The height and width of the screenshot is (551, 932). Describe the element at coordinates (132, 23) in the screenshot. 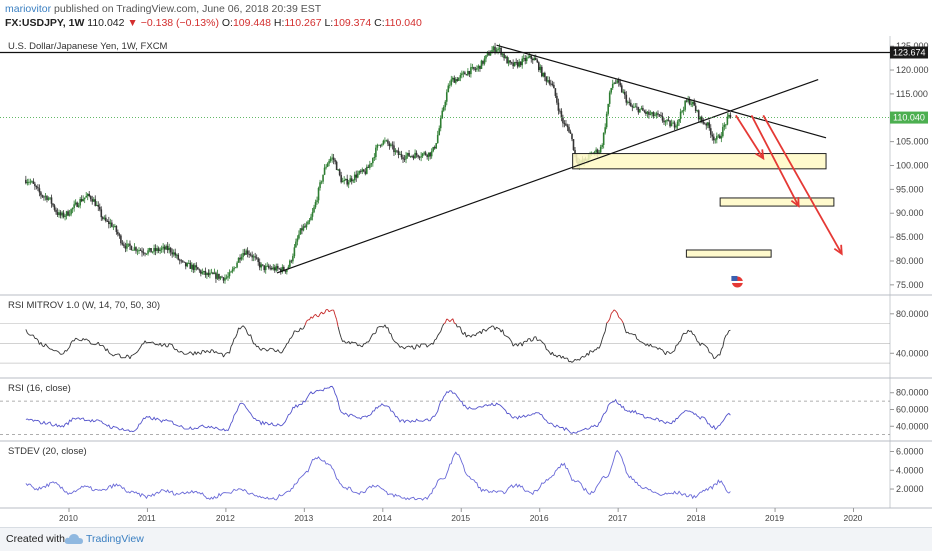

I see `down-triangle-icon: ▼` at that location.